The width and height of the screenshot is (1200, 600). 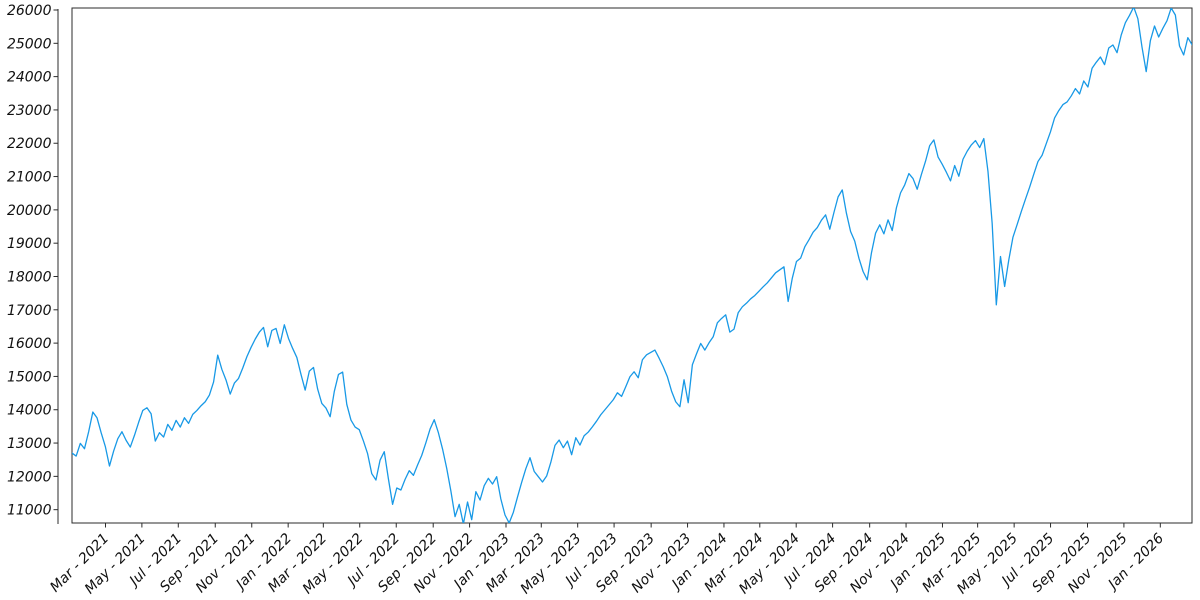 What do you see at coordinates (29, 144) in the screenshot?
I see `y-tick-label: 22000` at bounding box center [29, 144].